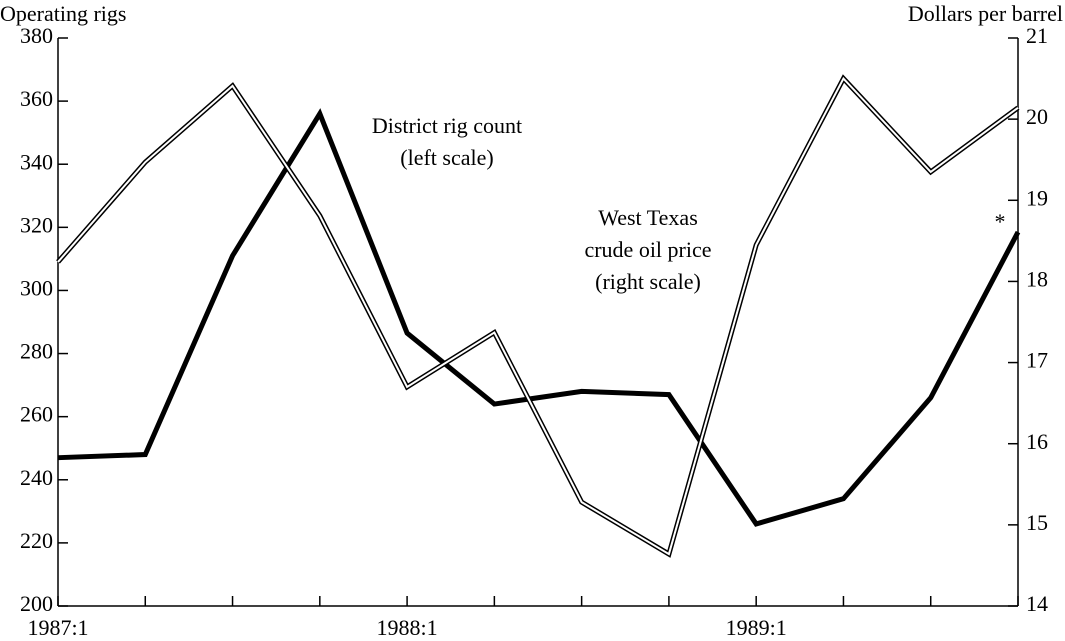 Image resolution: width=1065 pixels, height=641 pixels. Describe the element at coordinates (36, 603) in the screenshot. I see `y-tick-label: 200` at that location.